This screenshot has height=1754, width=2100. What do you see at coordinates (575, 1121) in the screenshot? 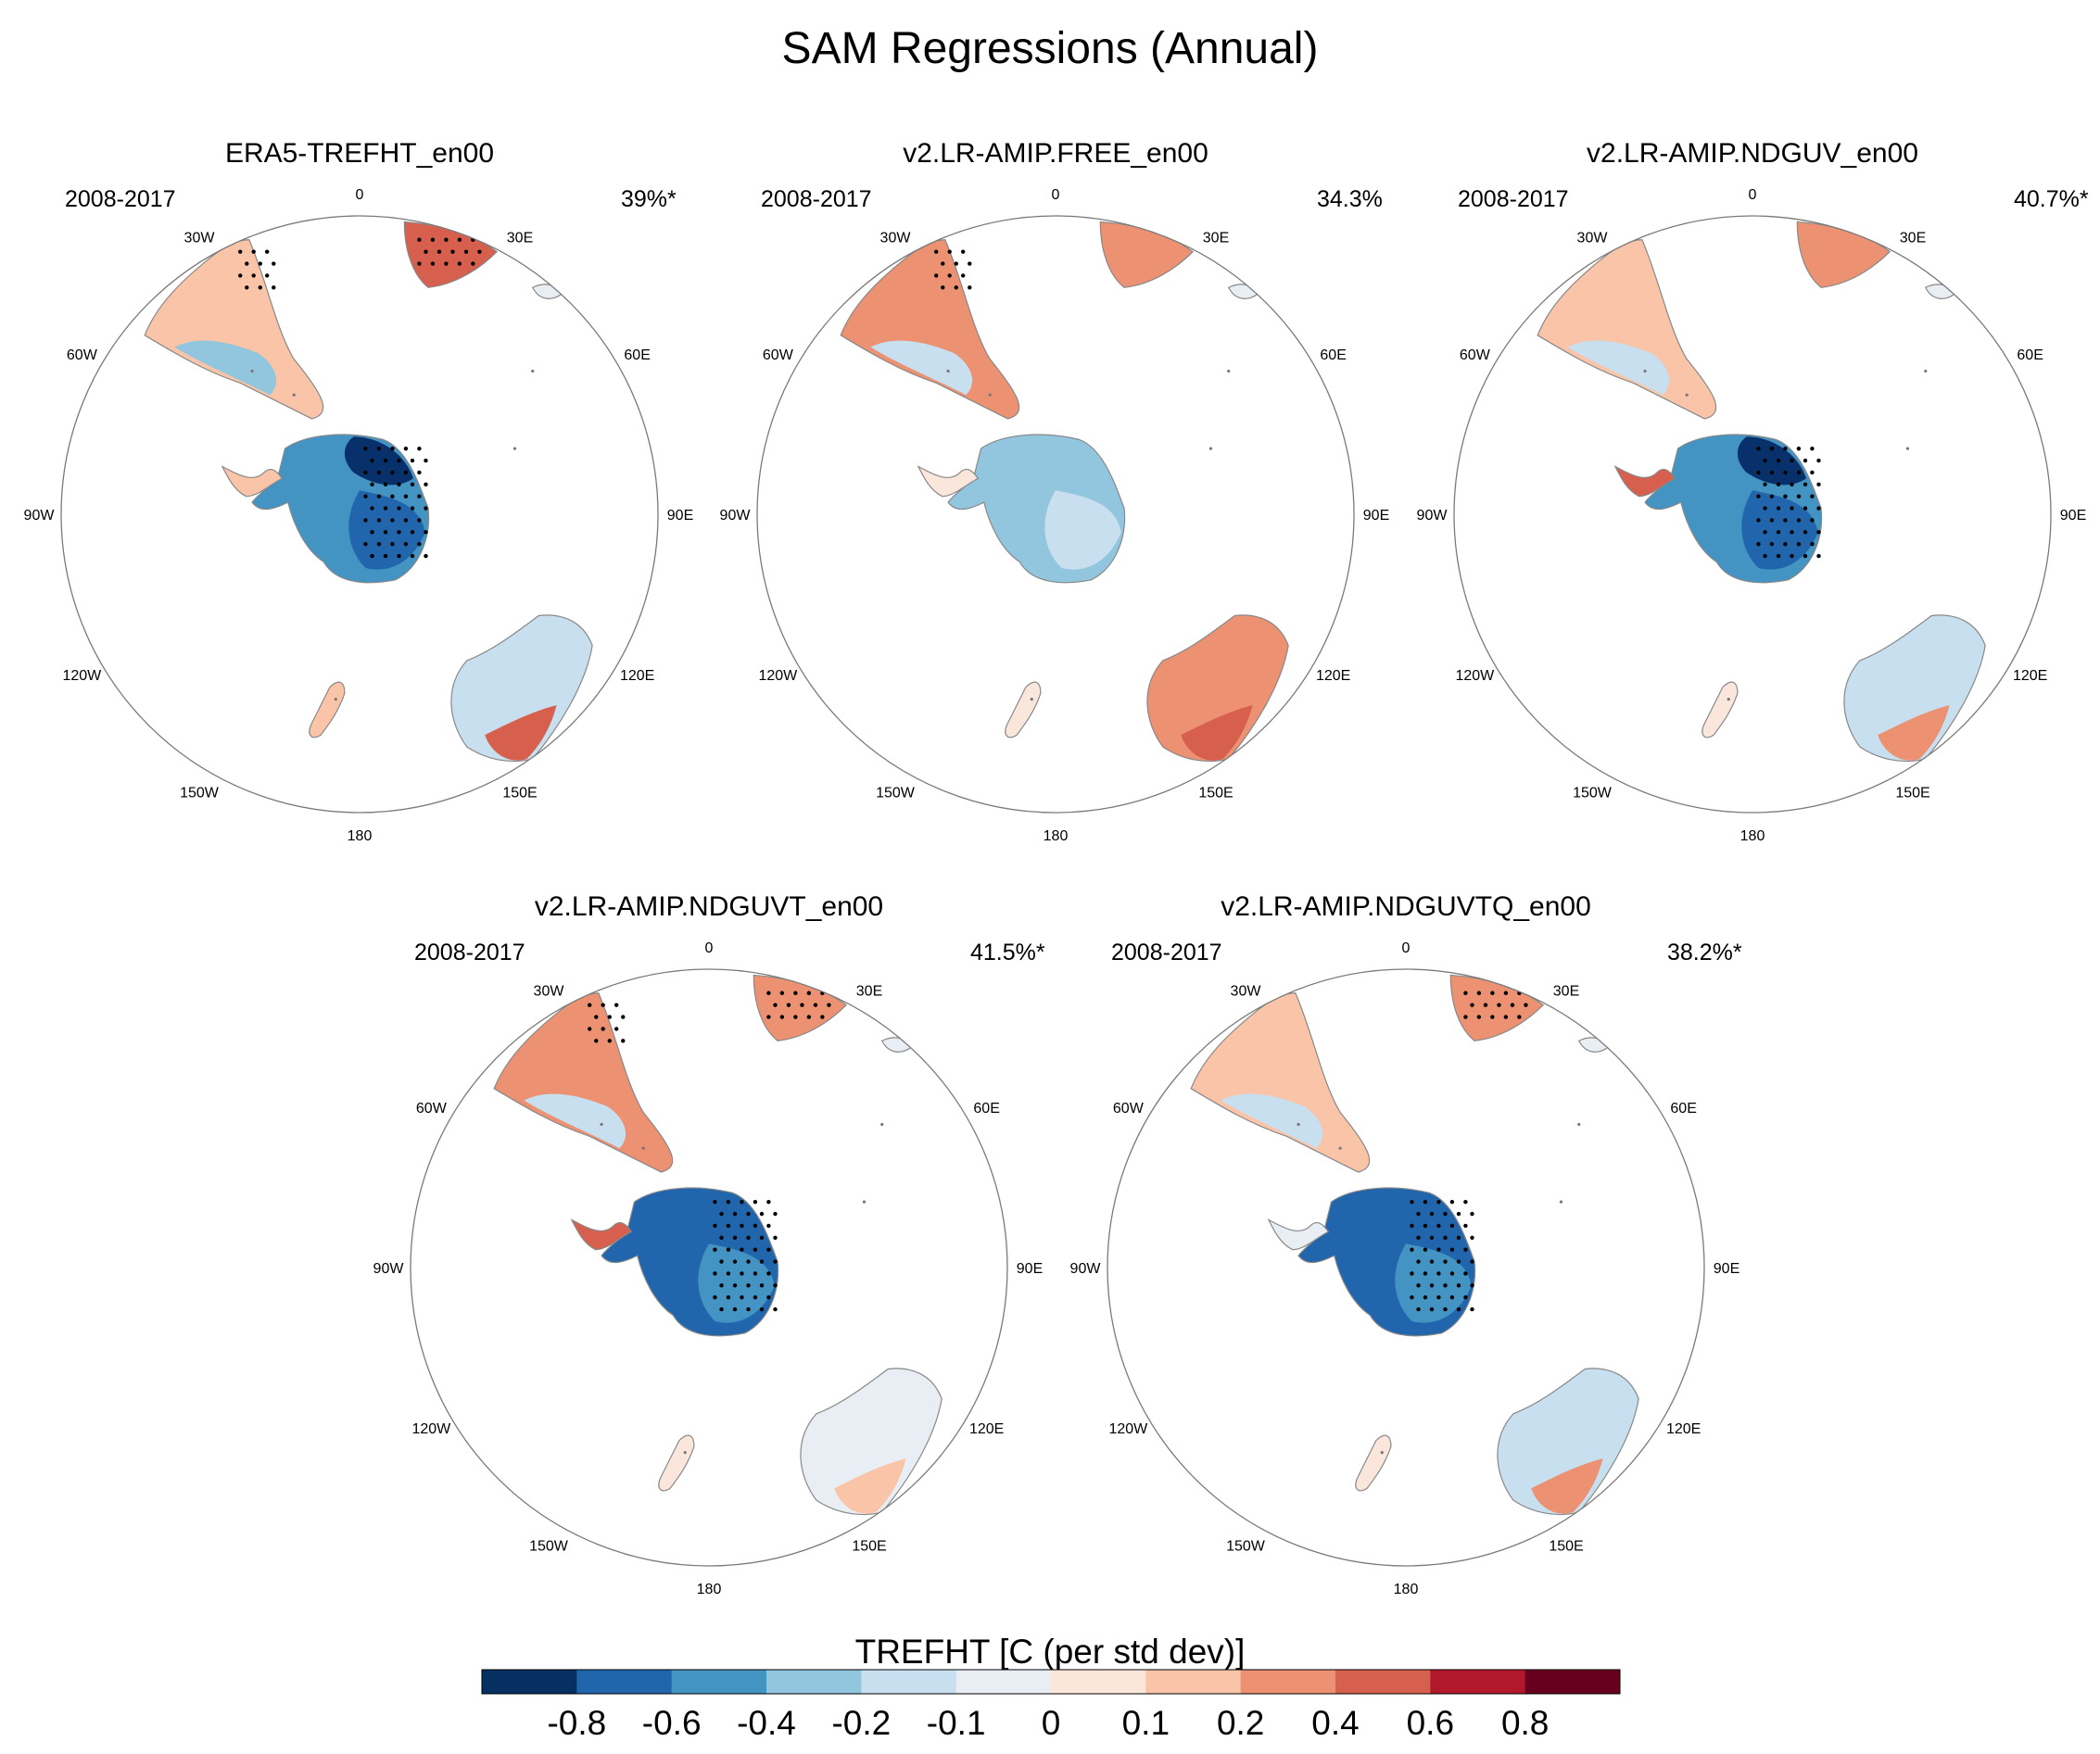
I see `south-america-south-field` at bounding box center [575, 1121].